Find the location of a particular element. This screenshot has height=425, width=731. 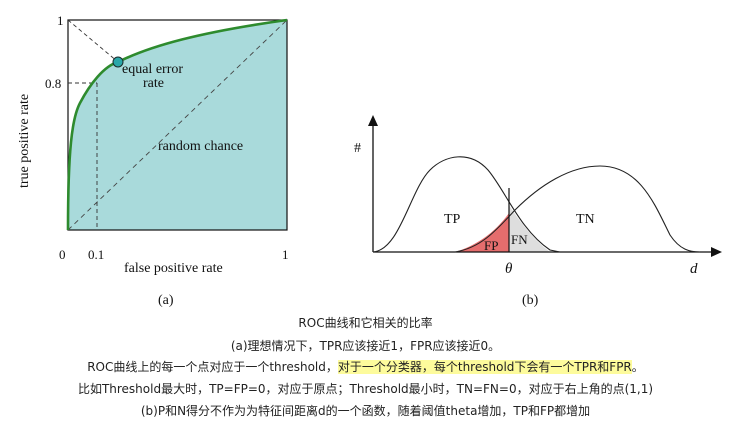

tn-label: TN is located at coordinates (585, 219).